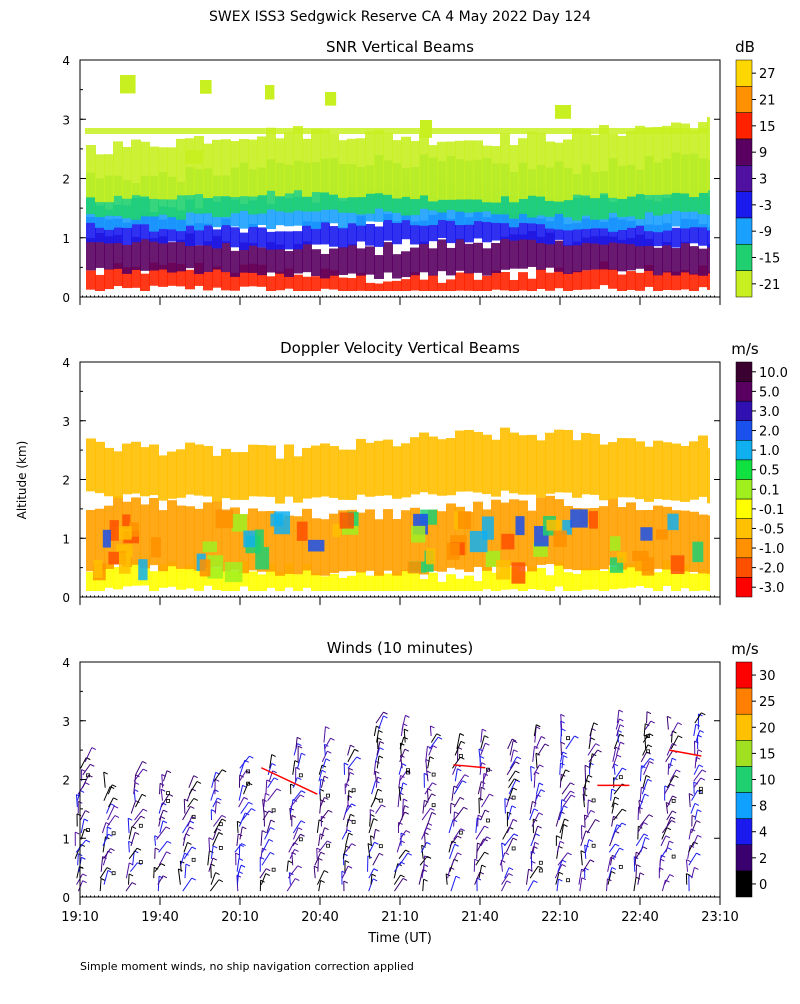 The width and height of the screenshot is (800, 1004). What do you see at coordinates (765, 232) in the screenshot?
I see `colorbar-label: -9` at bounding box center [765, 232].